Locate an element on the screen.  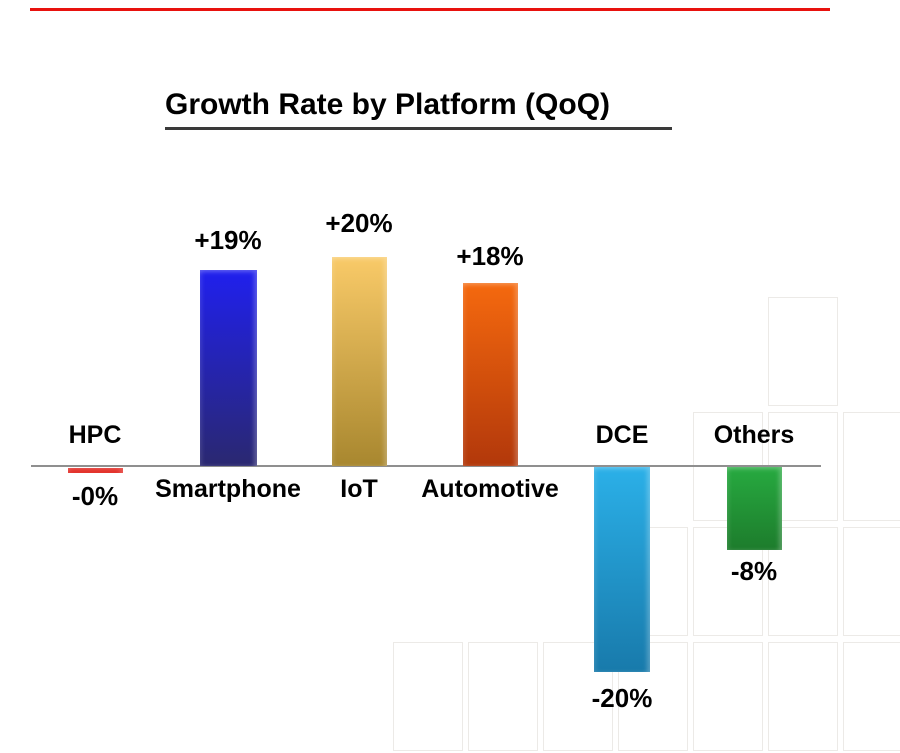
category-label-iot: IoT is located at coordinates (359, 489).